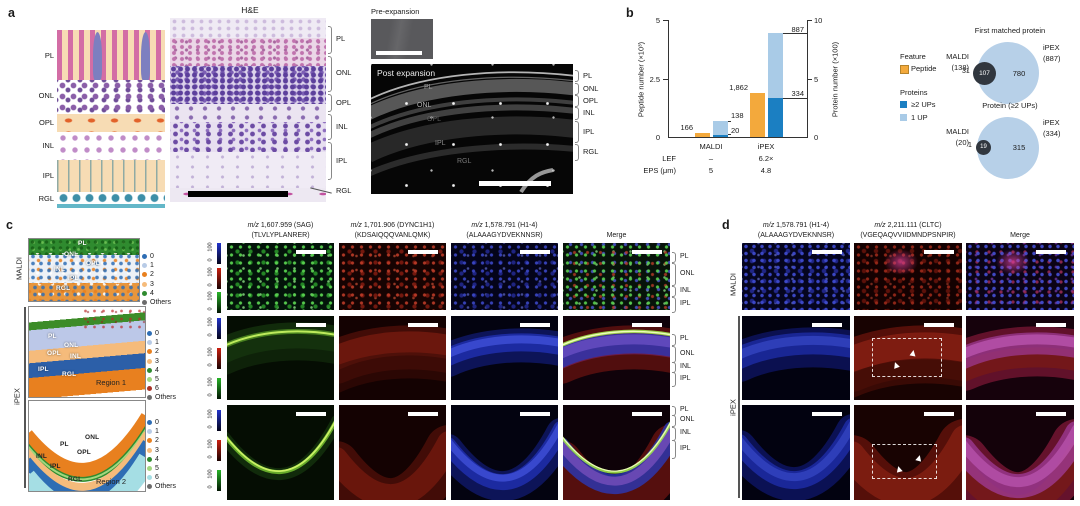 This screenshot has height=506, width=1080. Describe the element at coordinates (757, 115) in the screenshot. I see `bar-peptide` at that location.